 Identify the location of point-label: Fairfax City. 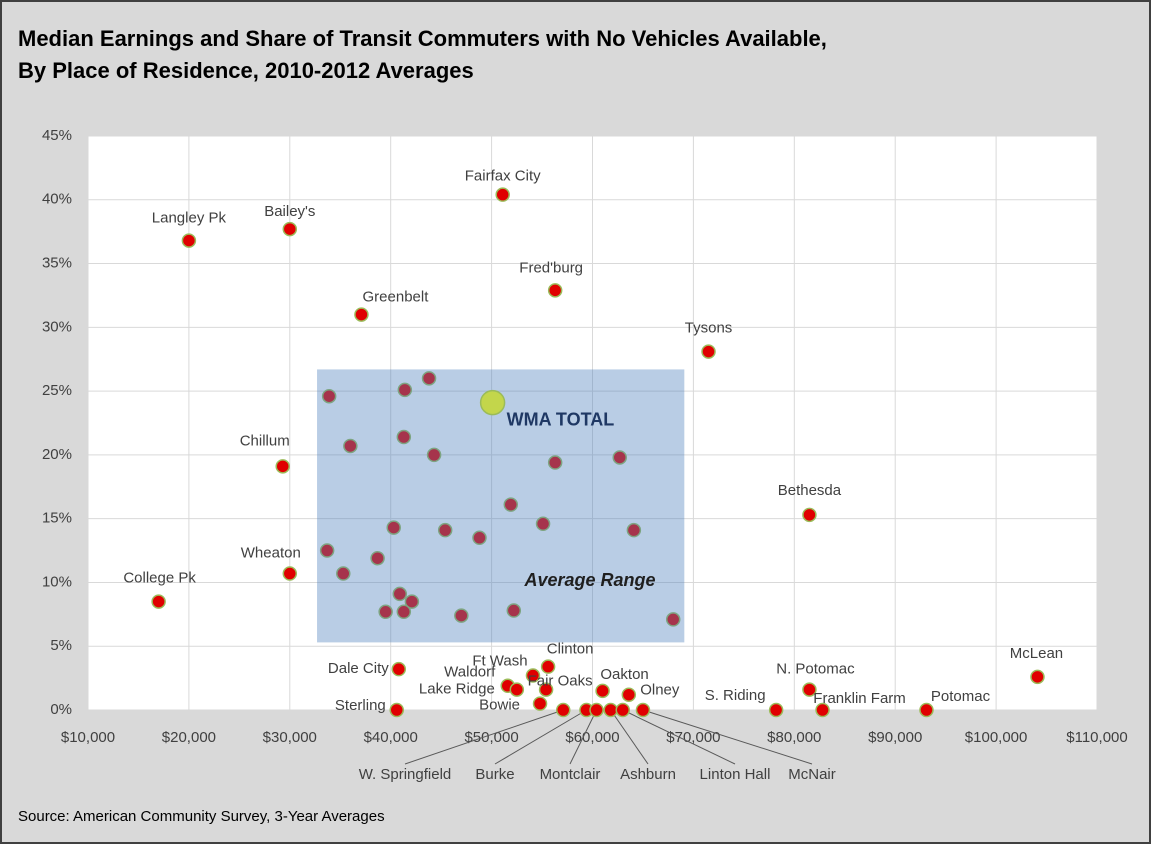
(503, 176).